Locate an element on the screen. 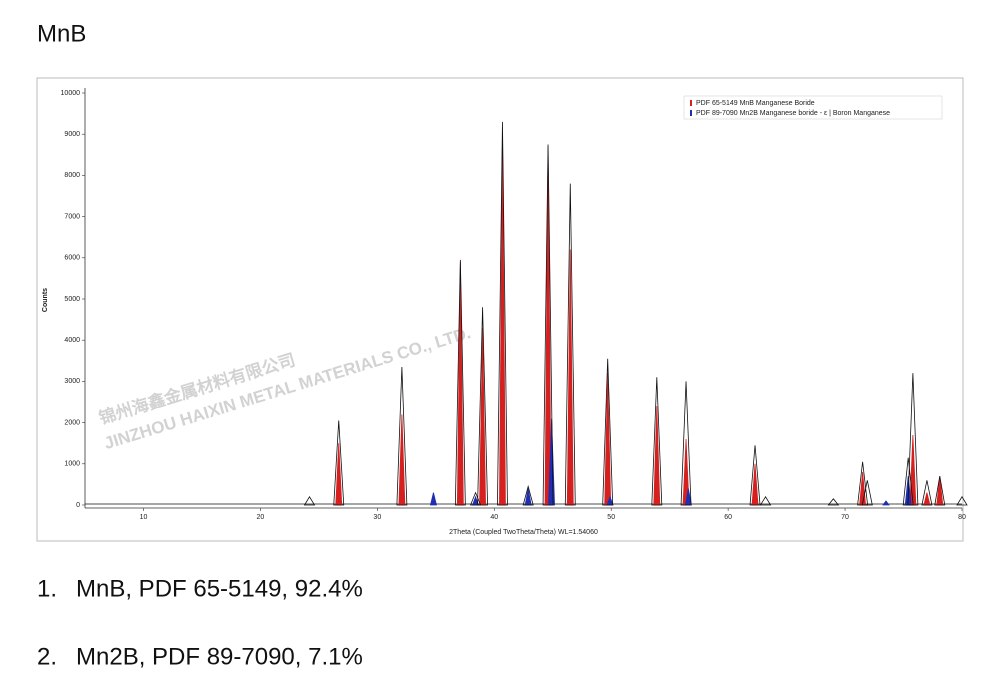 The width and height of the screenshot is (1000, 688). x-tick-label: 40 is located at coordinates (494, 517).